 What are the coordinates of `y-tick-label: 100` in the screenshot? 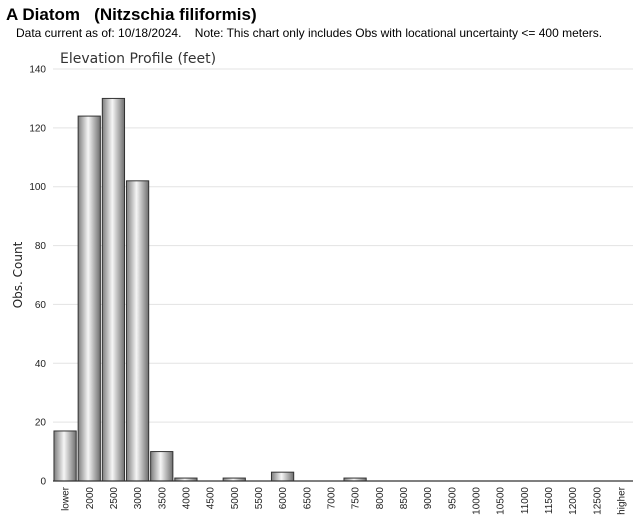 It's located at (37, 187).